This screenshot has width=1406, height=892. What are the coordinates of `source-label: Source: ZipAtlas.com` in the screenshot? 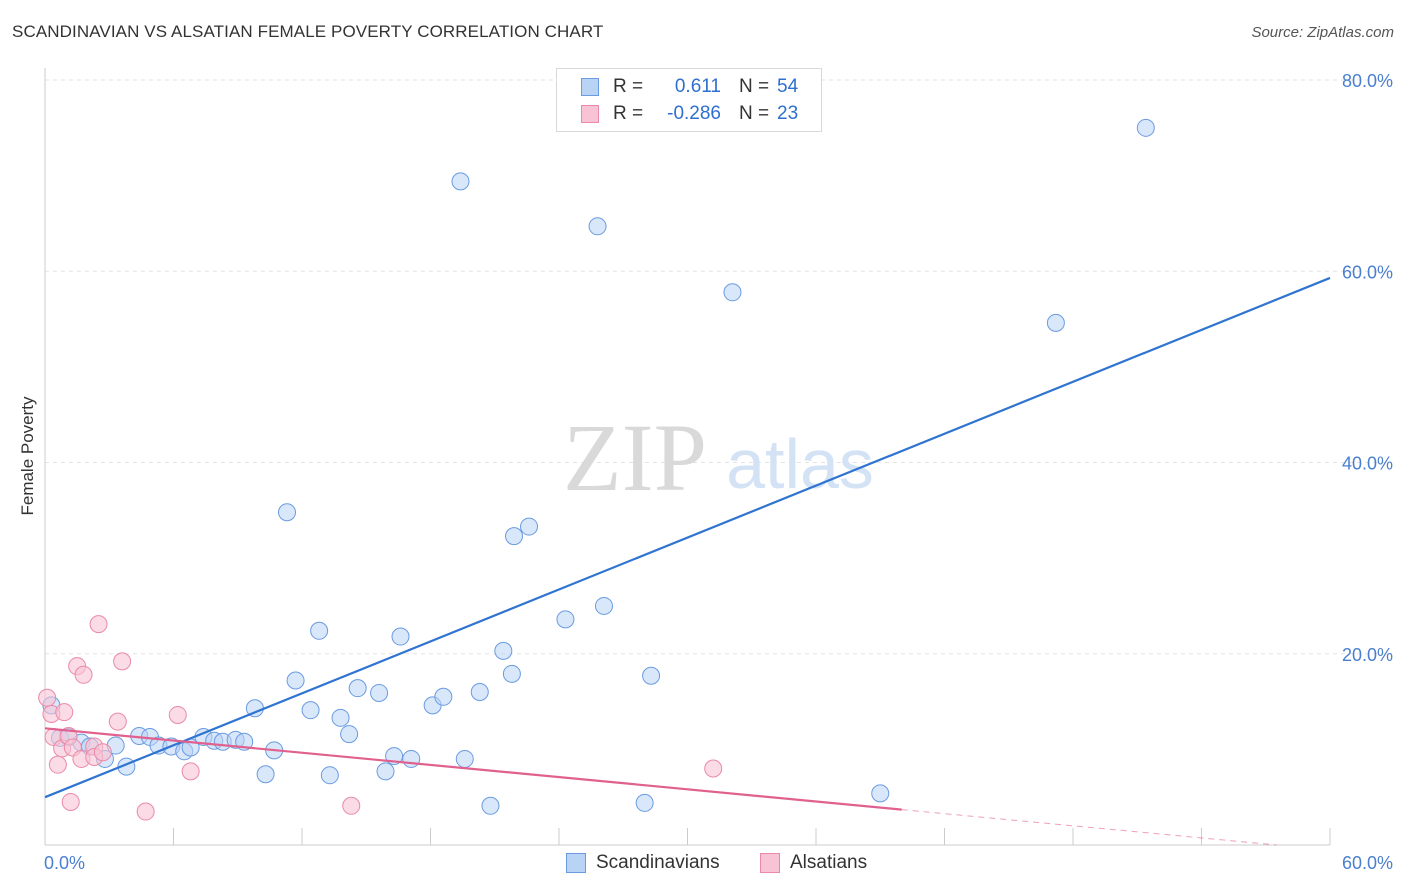 It's located at (1322, 32).